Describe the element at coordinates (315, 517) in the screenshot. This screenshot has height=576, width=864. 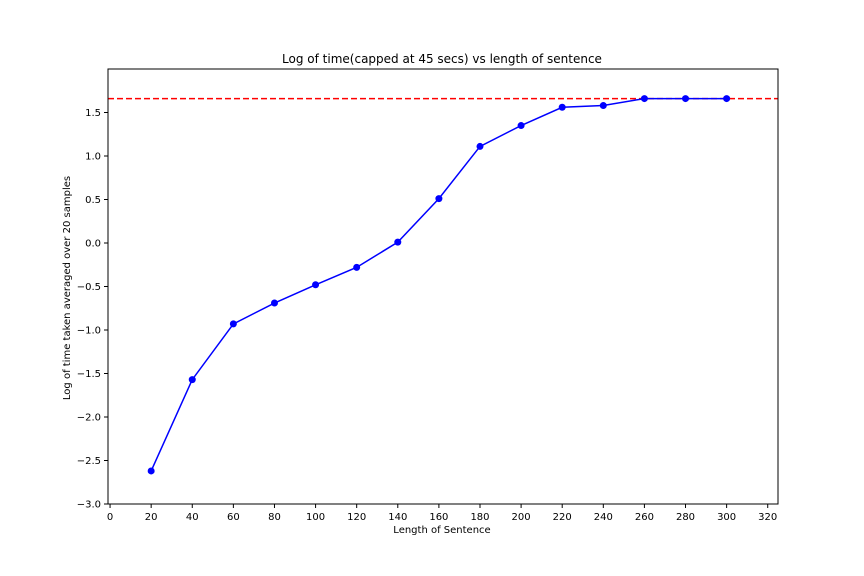
I see `x-tick-label: 100` at that location.